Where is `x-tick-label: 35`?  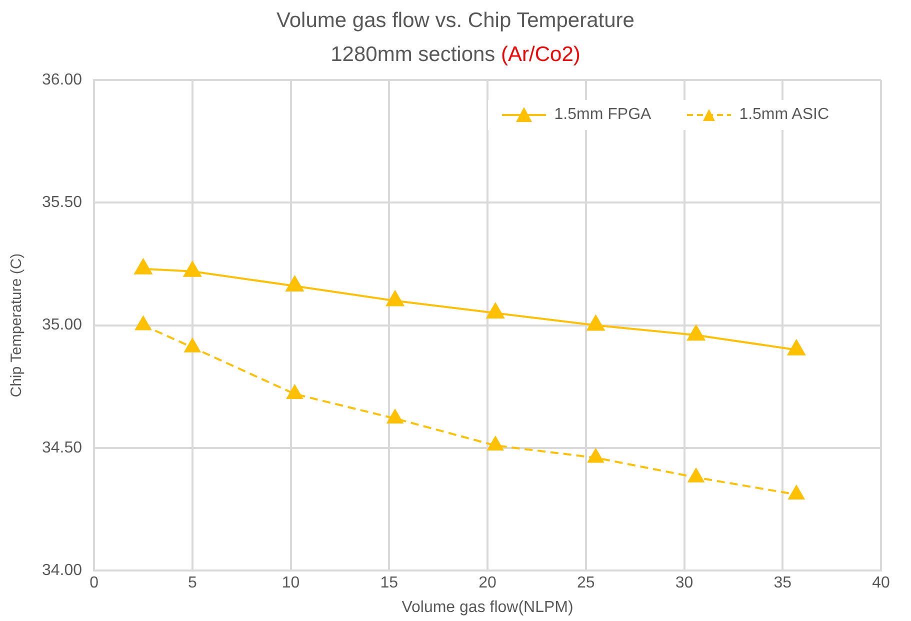
x-tick-label: 35 is located at coordinates (783, 583).